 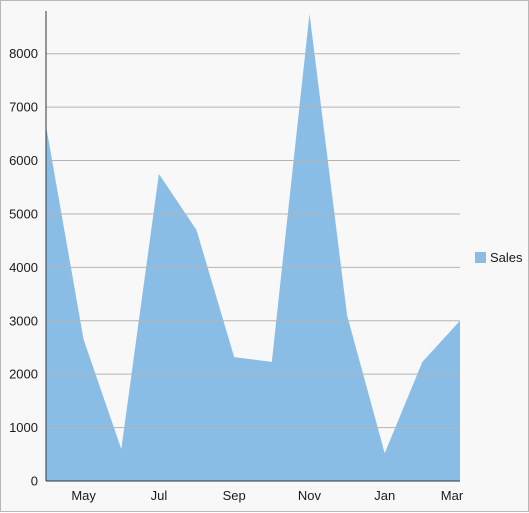 I want to click on x-tick-label-sep: Sep, so click(x=234, y=495).